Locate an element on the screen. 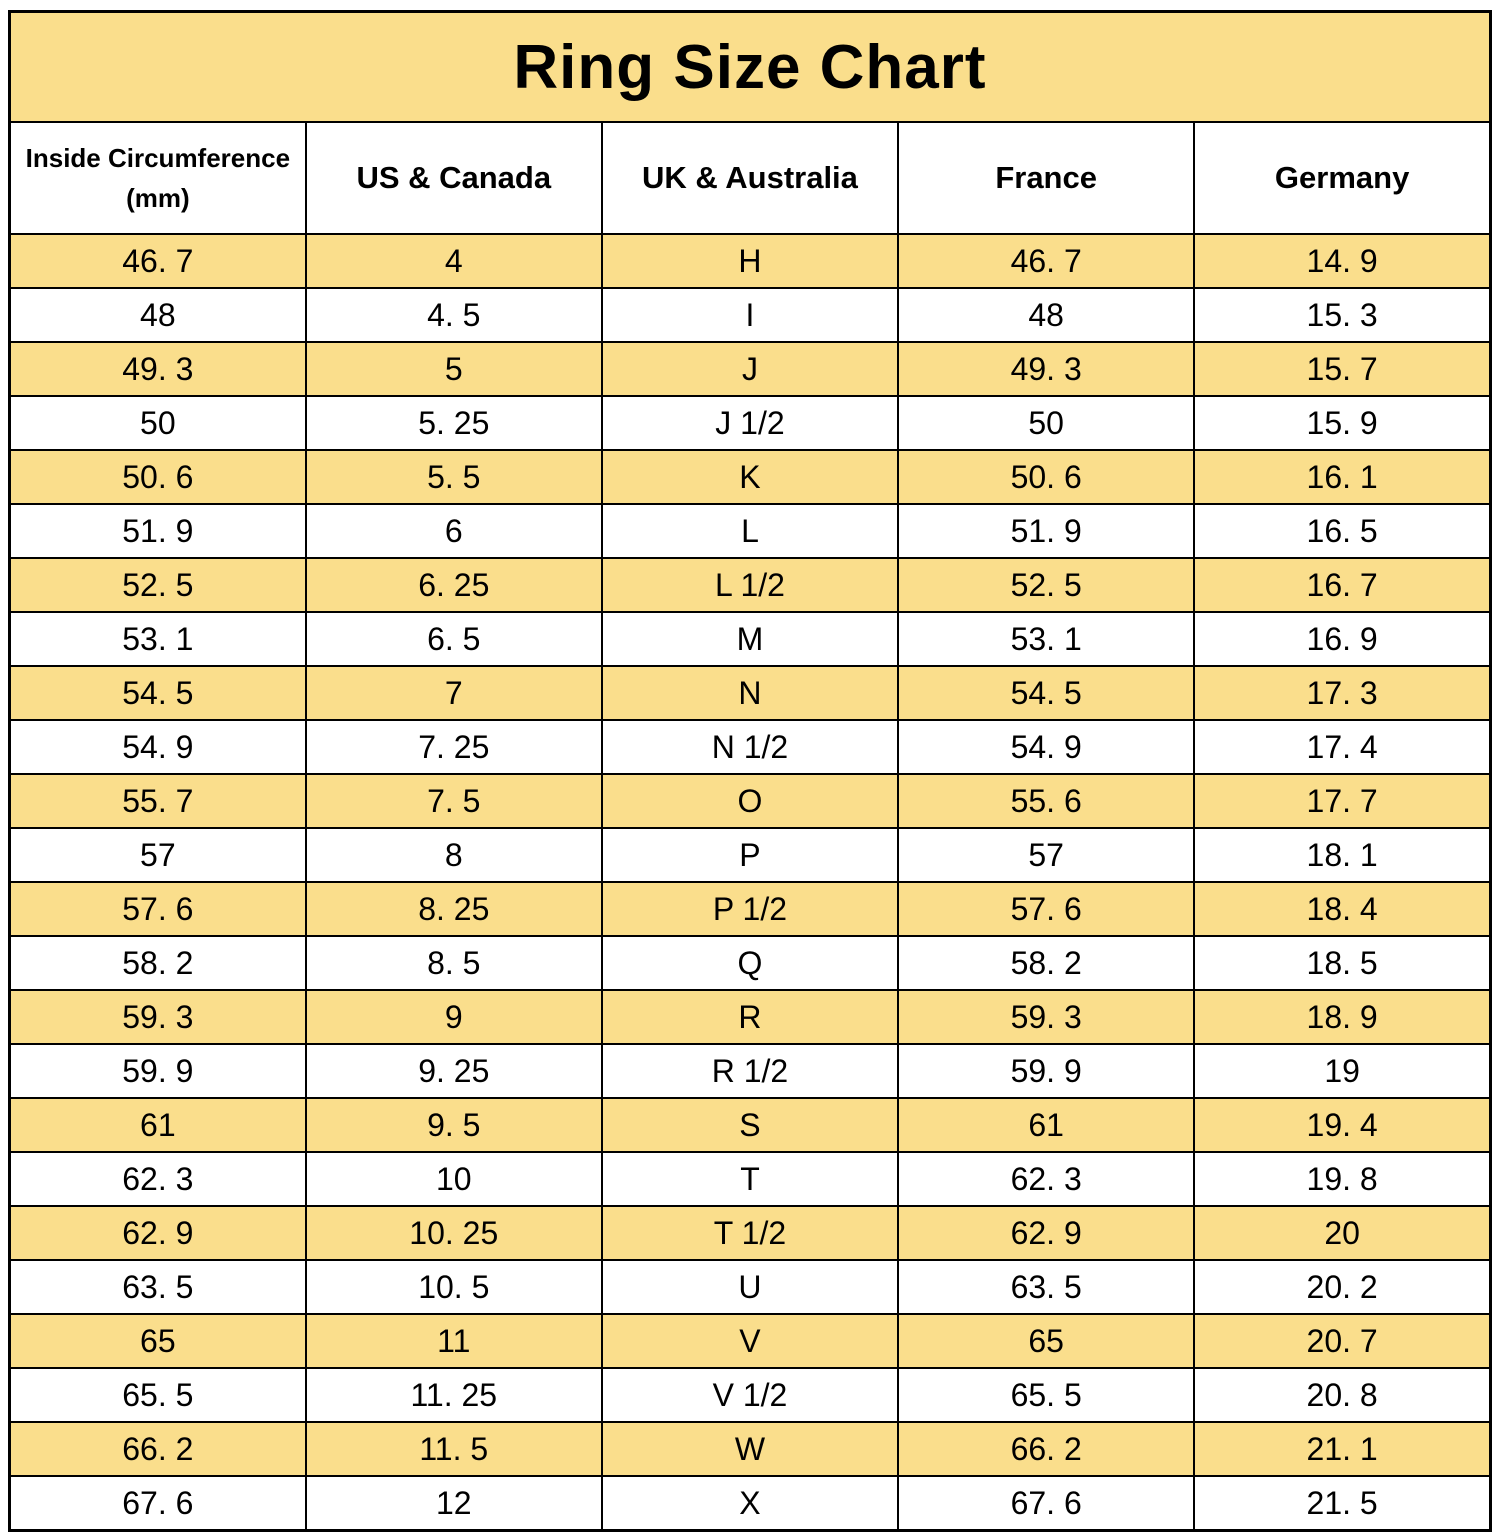  table-cell: 66. 2 is located at coordinates (1046, 1449).